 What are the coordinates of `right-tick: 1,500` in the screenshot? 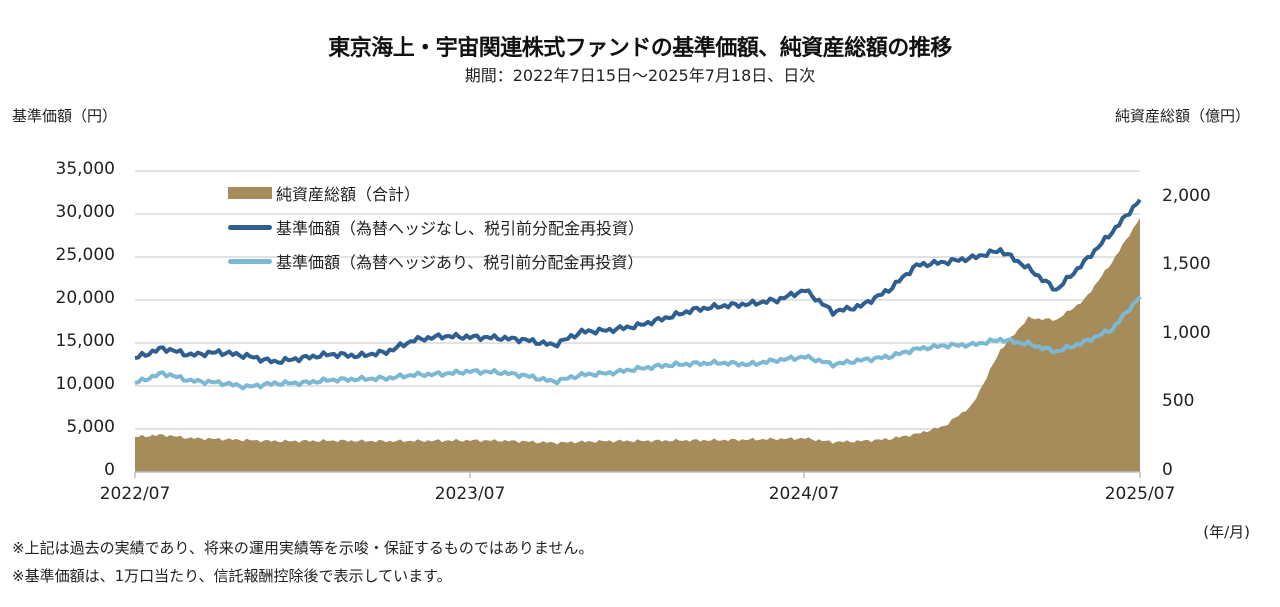 It's located at (1186, 264).